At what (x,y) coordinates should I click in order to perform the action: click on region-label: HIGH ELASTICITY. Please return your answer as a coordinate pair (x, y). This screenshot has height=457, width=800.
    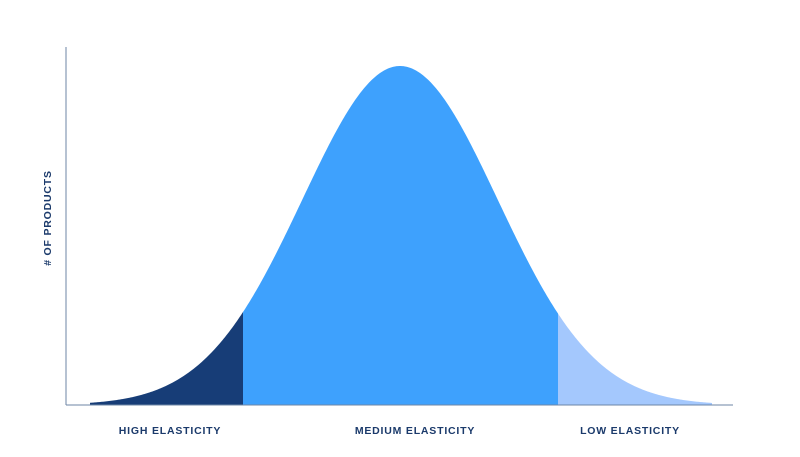
    Looking at the image, I should click on (170, 431).